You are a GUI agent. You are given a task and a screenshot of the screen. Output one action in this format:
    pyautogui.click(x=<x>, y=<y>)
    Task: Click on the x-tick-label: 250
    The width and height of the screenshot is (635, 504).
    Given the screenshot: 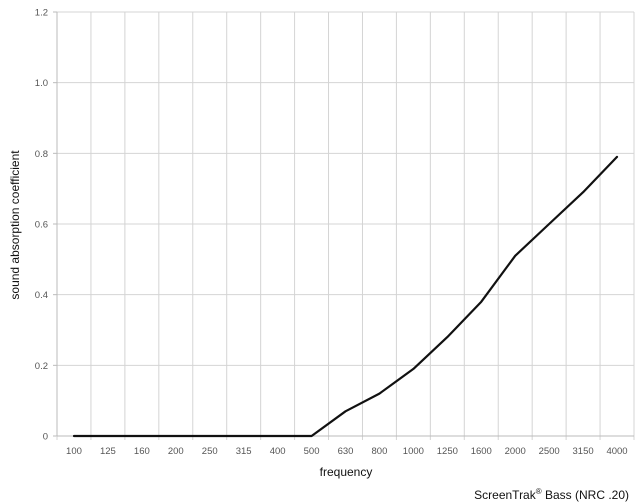 What is the action you would take?
    pyautogui.click(x=210, y=451)
    